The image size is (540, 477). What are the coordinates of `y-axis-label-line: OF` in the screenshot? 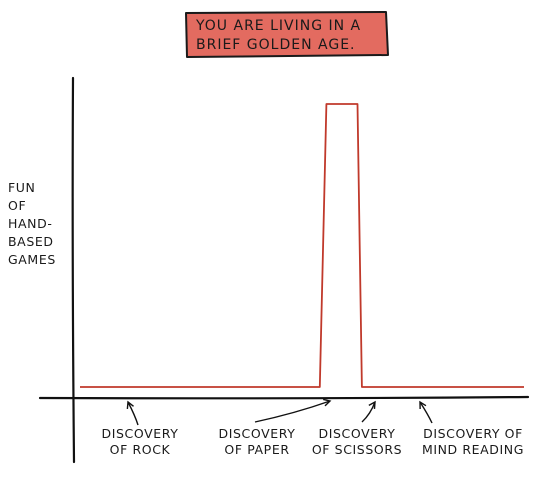 It's located at (17, 205).